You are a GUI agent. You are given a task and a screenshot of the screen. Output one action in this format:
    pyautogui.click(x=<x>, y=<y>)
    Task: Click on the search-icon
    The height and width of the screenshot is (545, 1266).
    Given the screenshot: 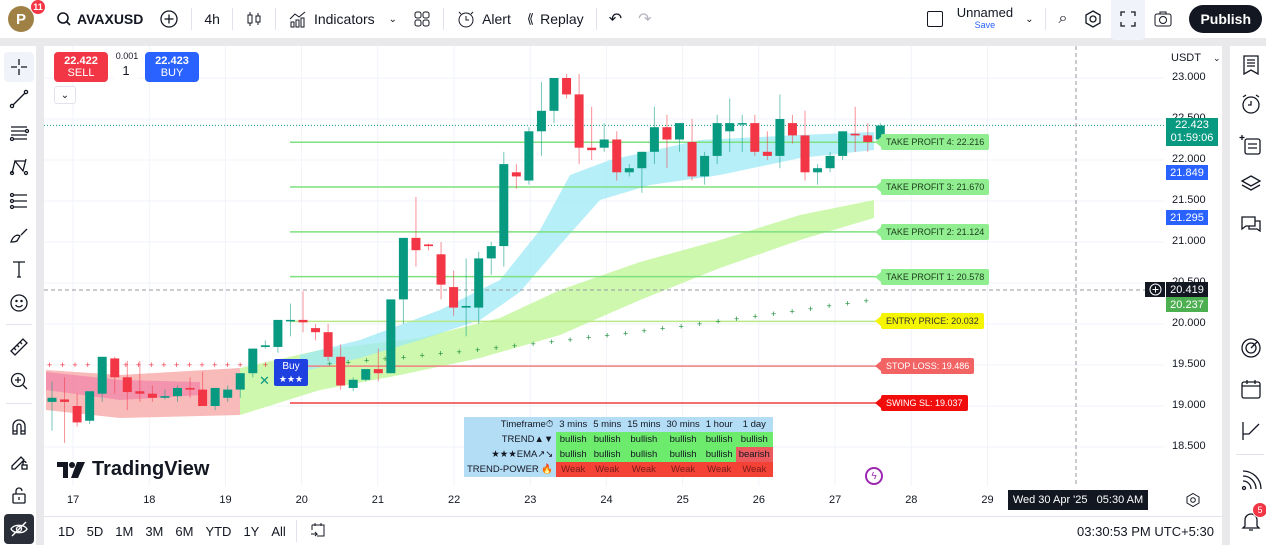 What is the action you would take?
    pyautogui.click(x=64, y=19)
    